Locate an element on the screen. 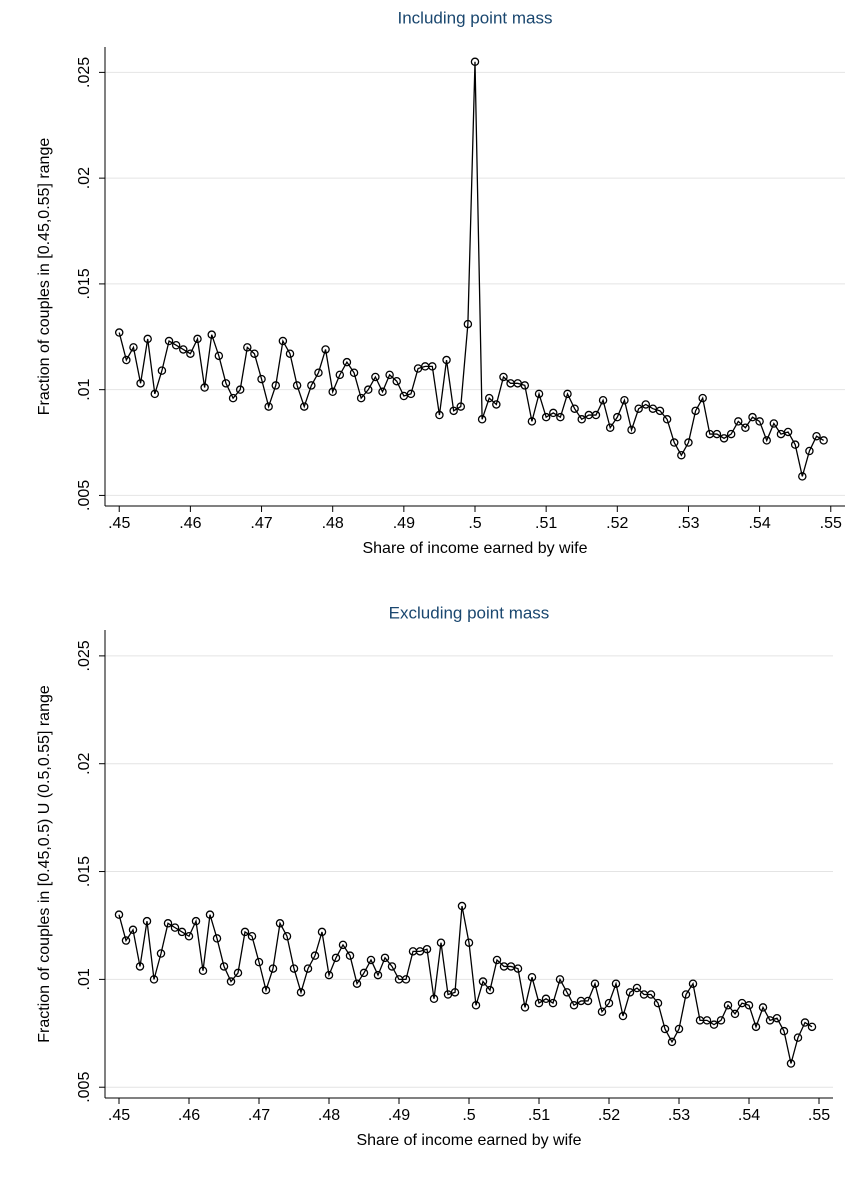 Image resolution: width=860 pixels, height=1178 pixels. x-tick-label: .49 is located at coordinates (404, 523).